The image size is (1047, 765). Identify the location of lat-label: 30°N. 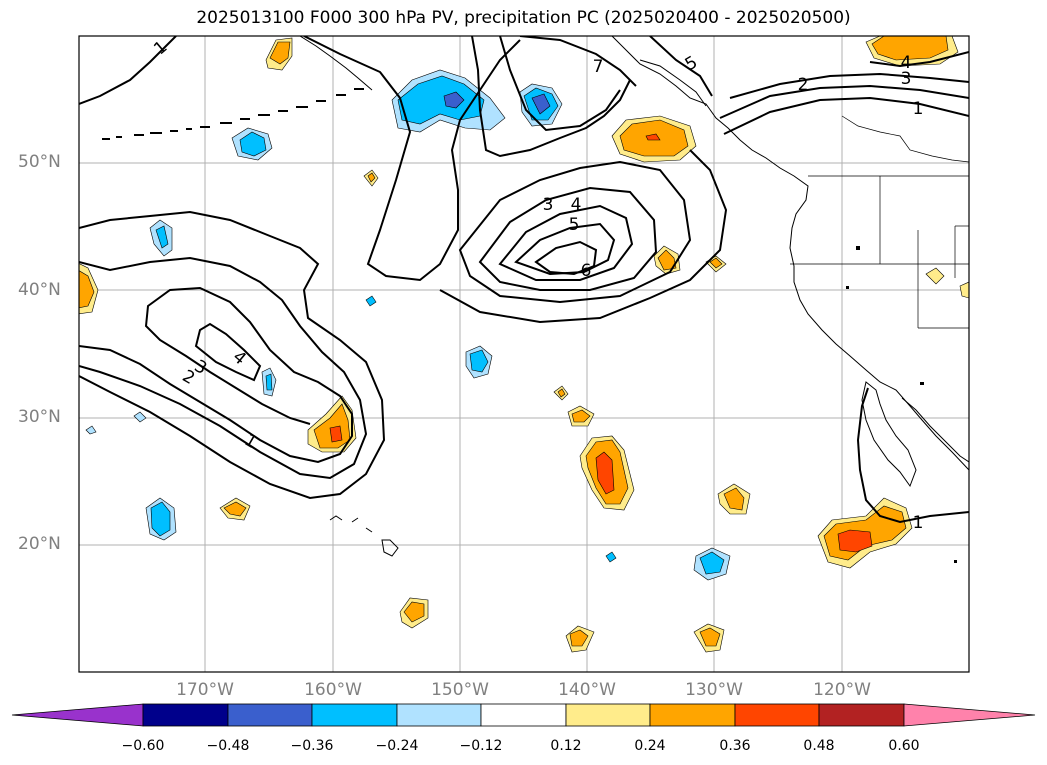
(39, 417).